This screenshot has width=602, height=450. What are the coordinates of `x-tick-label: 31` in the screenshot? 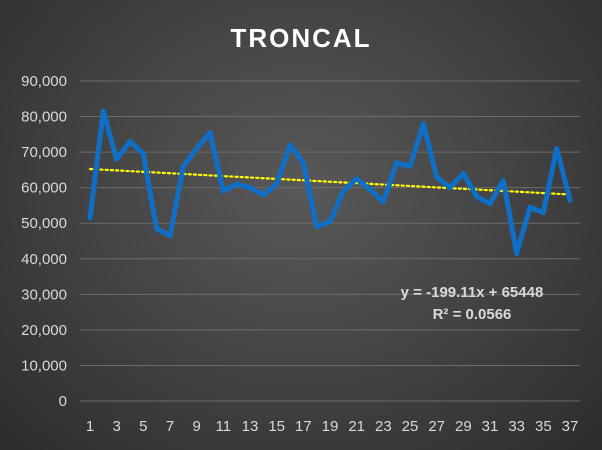 It's located at (490, 426).